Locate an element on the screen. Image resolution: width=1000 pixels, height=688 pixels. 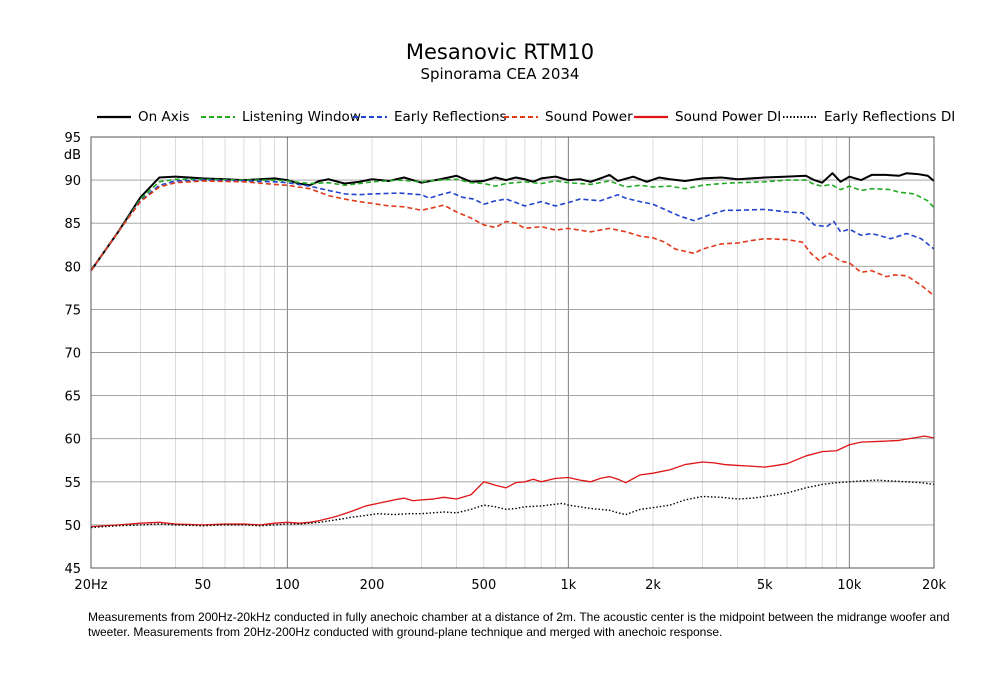
x-tick-label: 20Hz is located at coordinates (90, 585).